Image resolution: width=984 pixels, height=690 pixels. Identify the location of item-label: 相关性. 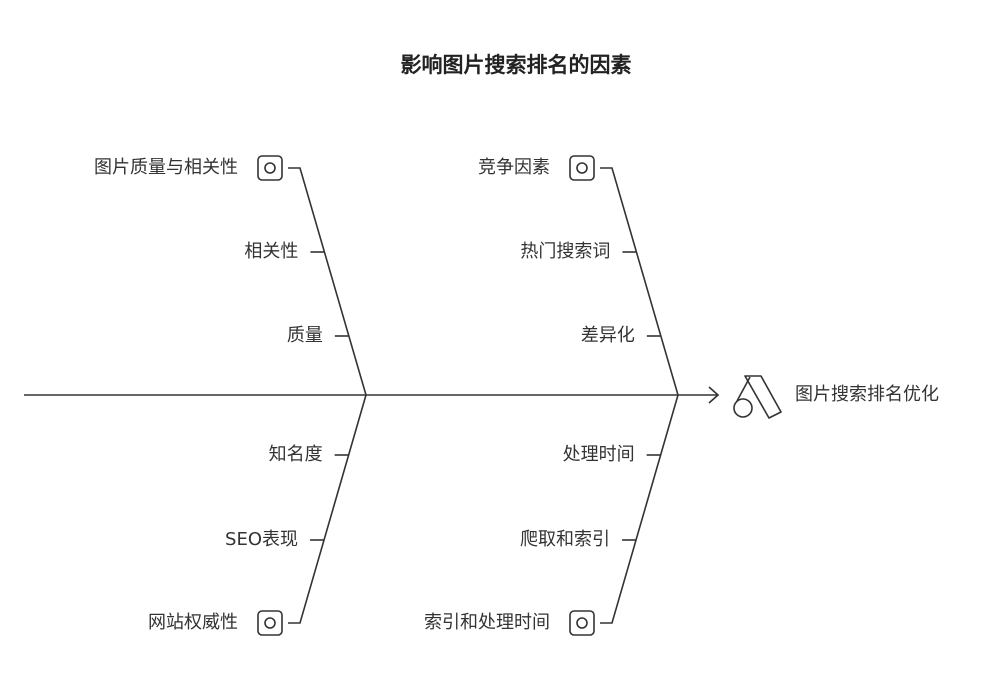
(271, 251).